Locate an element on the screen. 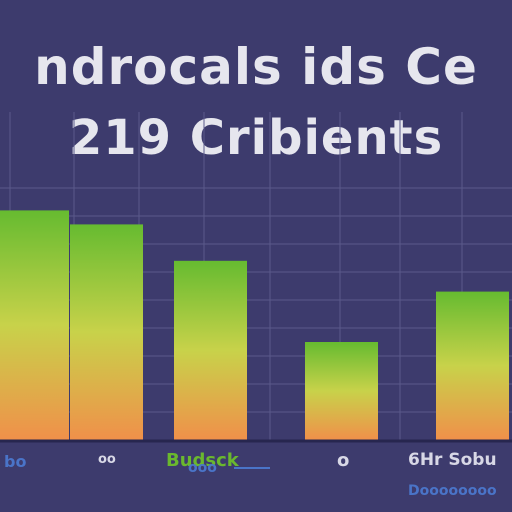 The image size is (512, 512). category-label-3: Budsck is located at coordinates (202, 460).